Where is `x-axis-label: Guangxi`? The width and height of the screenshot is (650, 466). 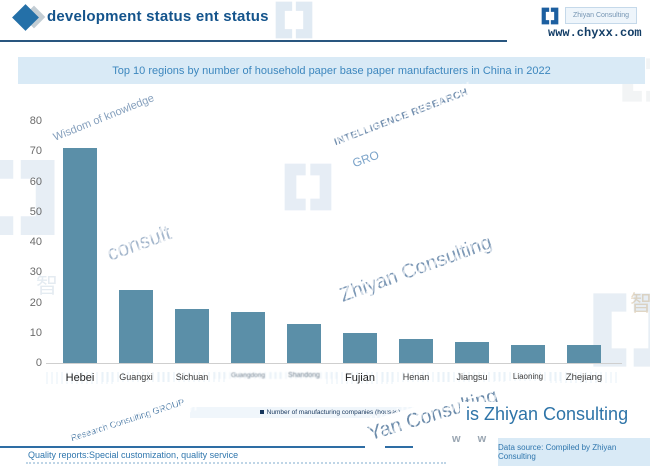 x-axis-label: Guangxi is located at coordinates (136, 377).